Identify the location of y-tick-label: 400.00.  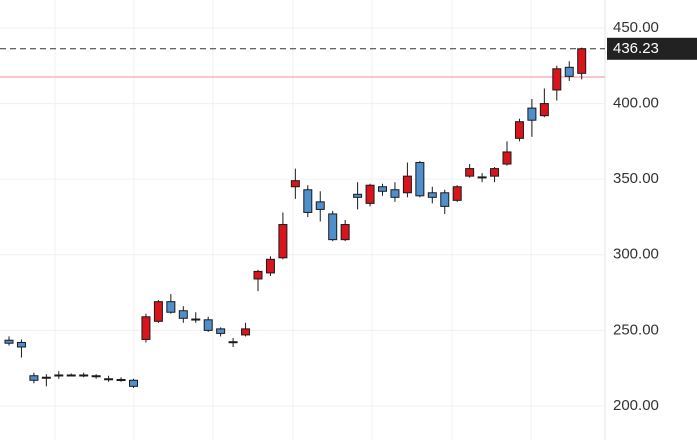
(636, 103).